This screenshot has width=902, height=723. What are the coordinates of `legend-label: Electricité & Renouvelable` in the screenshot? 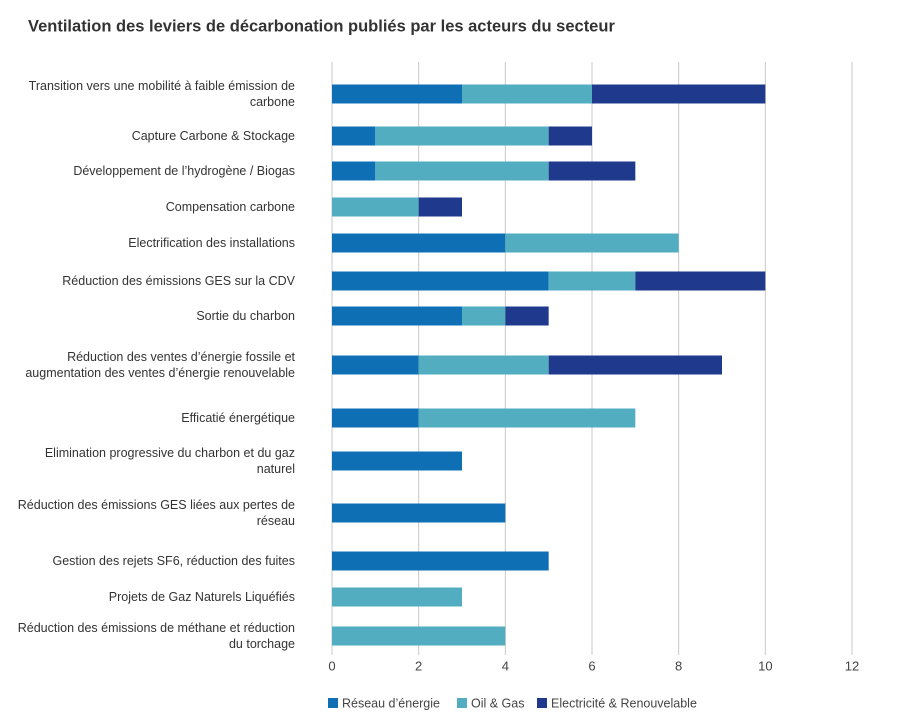 It's located at (624, 703).